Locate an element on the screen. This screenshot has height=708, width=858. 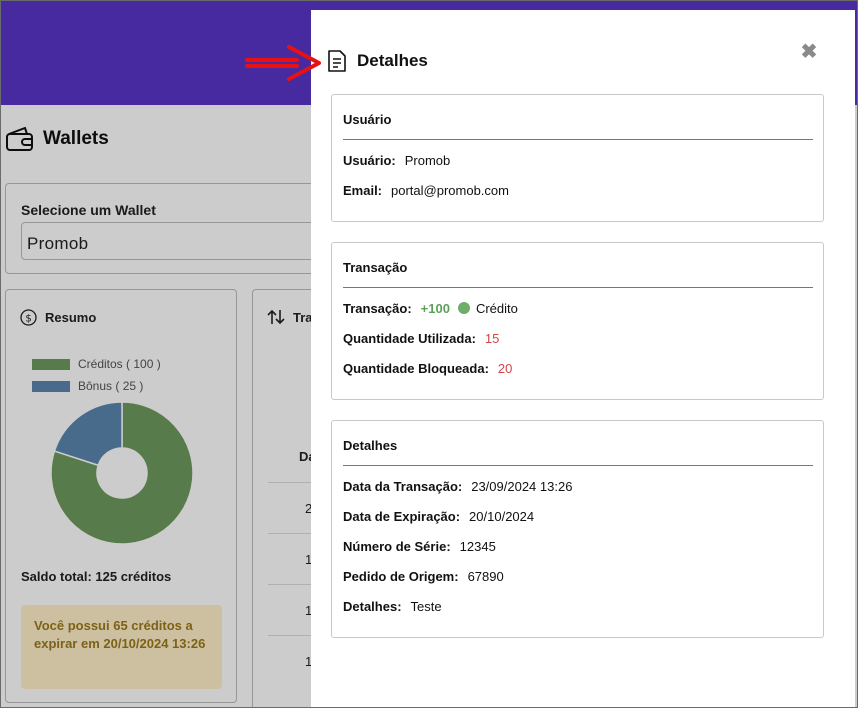
transactions-title: Tra is located at coordinates (303, 317).